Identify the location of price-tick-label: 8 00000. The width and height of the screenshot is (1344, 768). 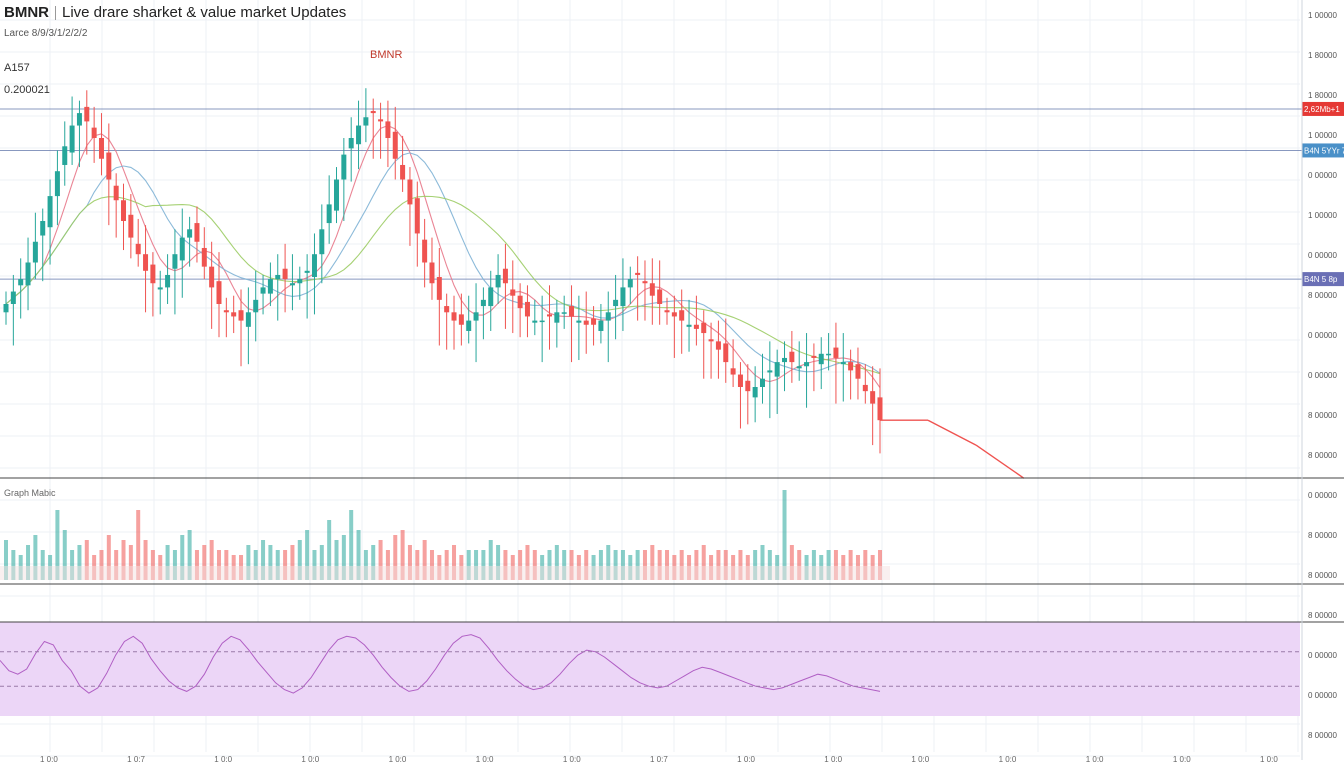
(1322, 575).